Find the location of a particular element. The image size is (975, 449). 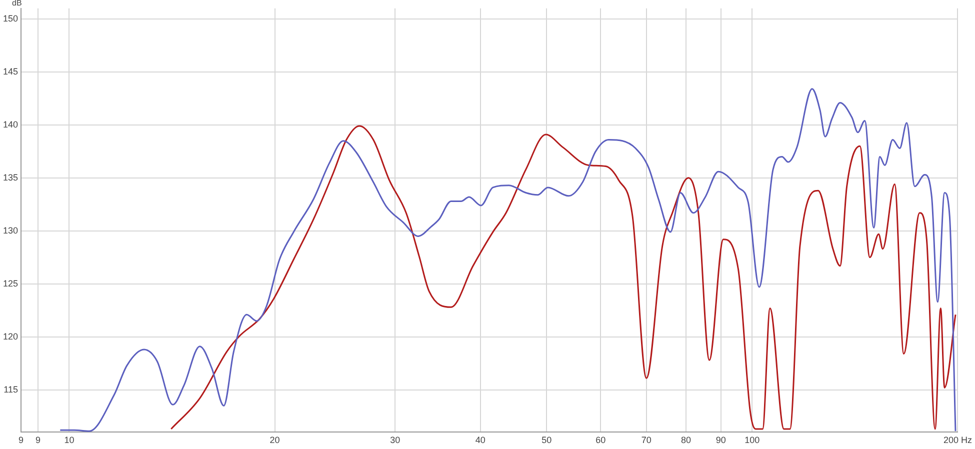

x-tick-label: 200 Hz is located at coordinates (957, 440).